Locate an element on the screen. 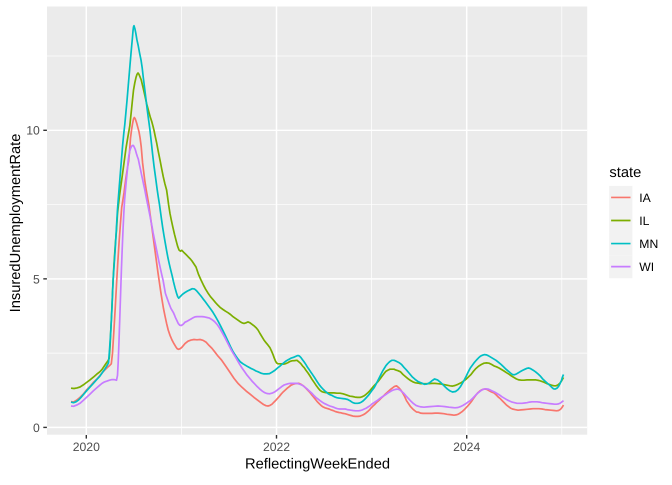 The height and width of the screenshot is (485, 672). svg-text: state is located at coordinates (625, 173).